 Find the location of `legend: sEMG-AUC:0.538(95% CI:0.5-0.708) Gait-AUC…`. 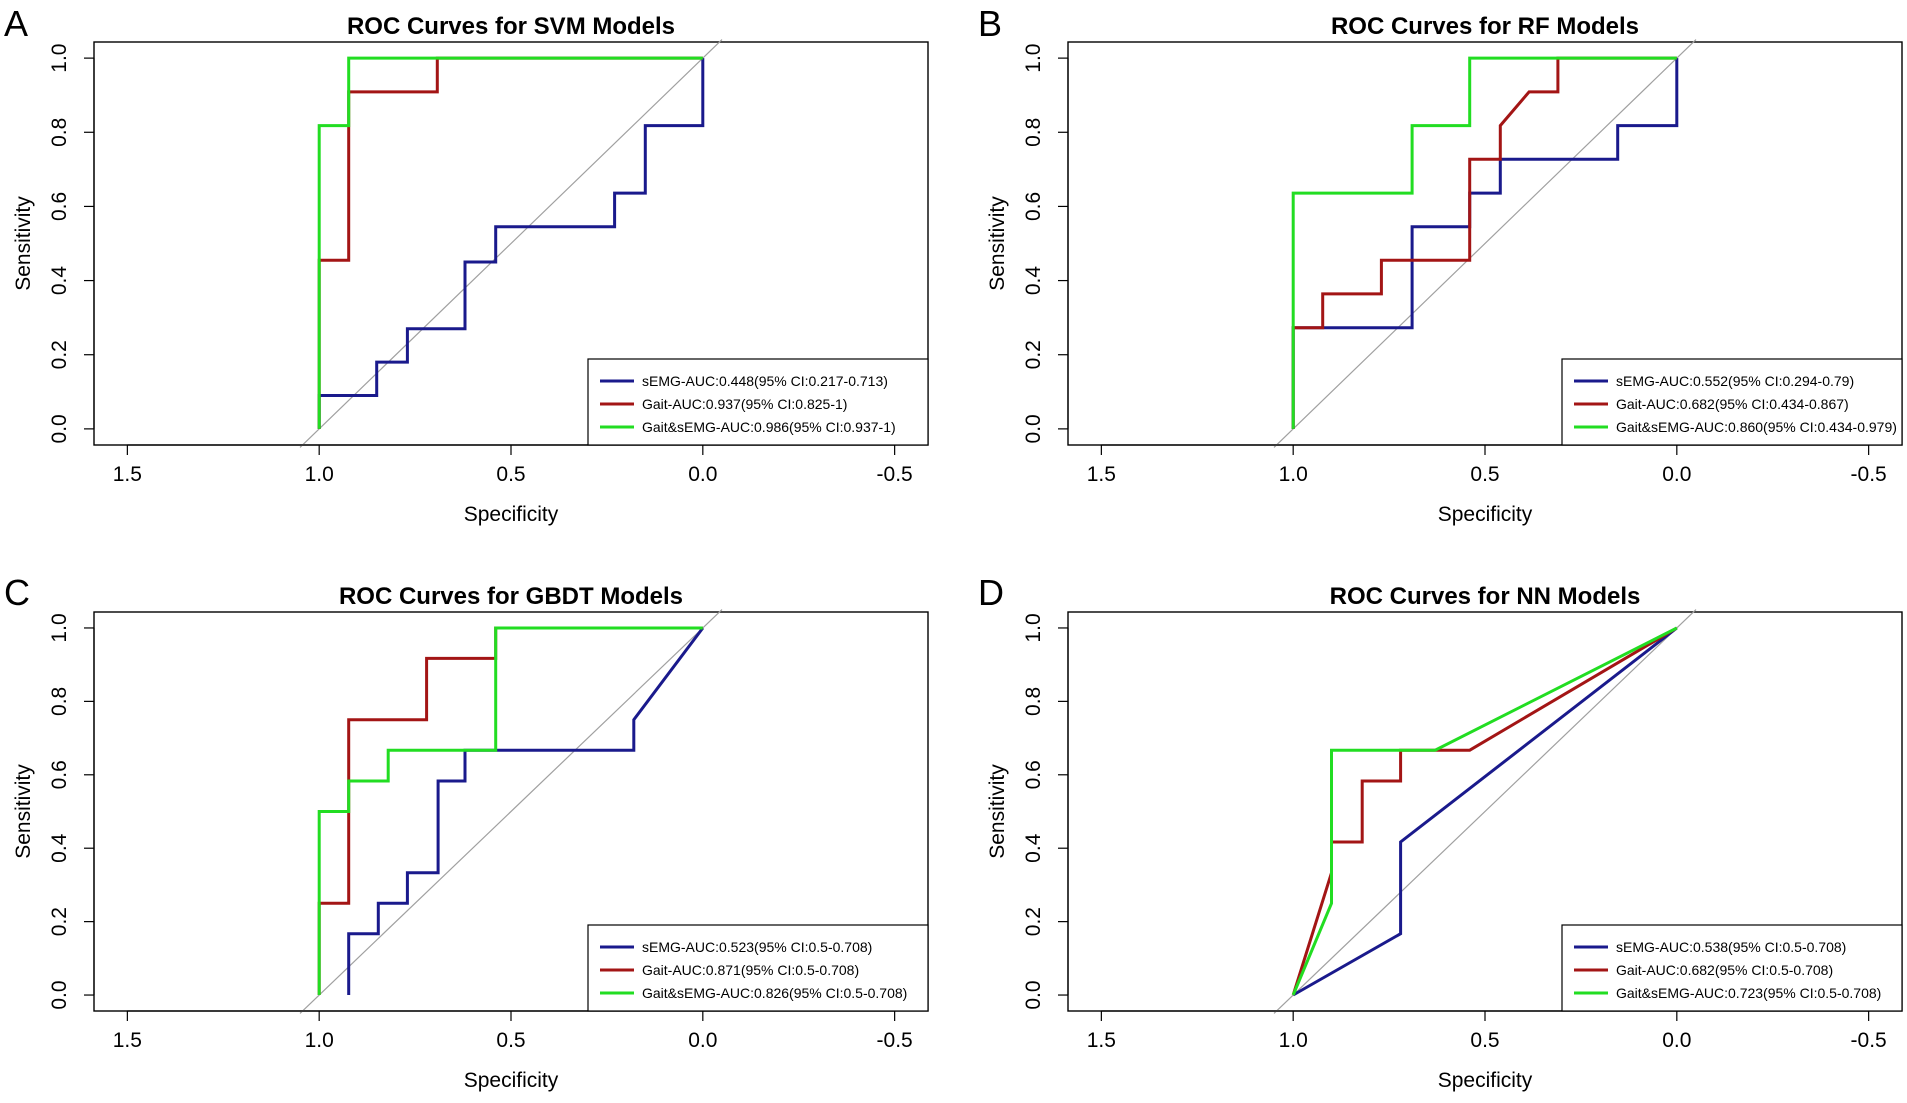

legend: sEMG-AUC:0.538(95% CI:0.5-0.708) Gait-AUC… is located at coordinates (1732, 968).